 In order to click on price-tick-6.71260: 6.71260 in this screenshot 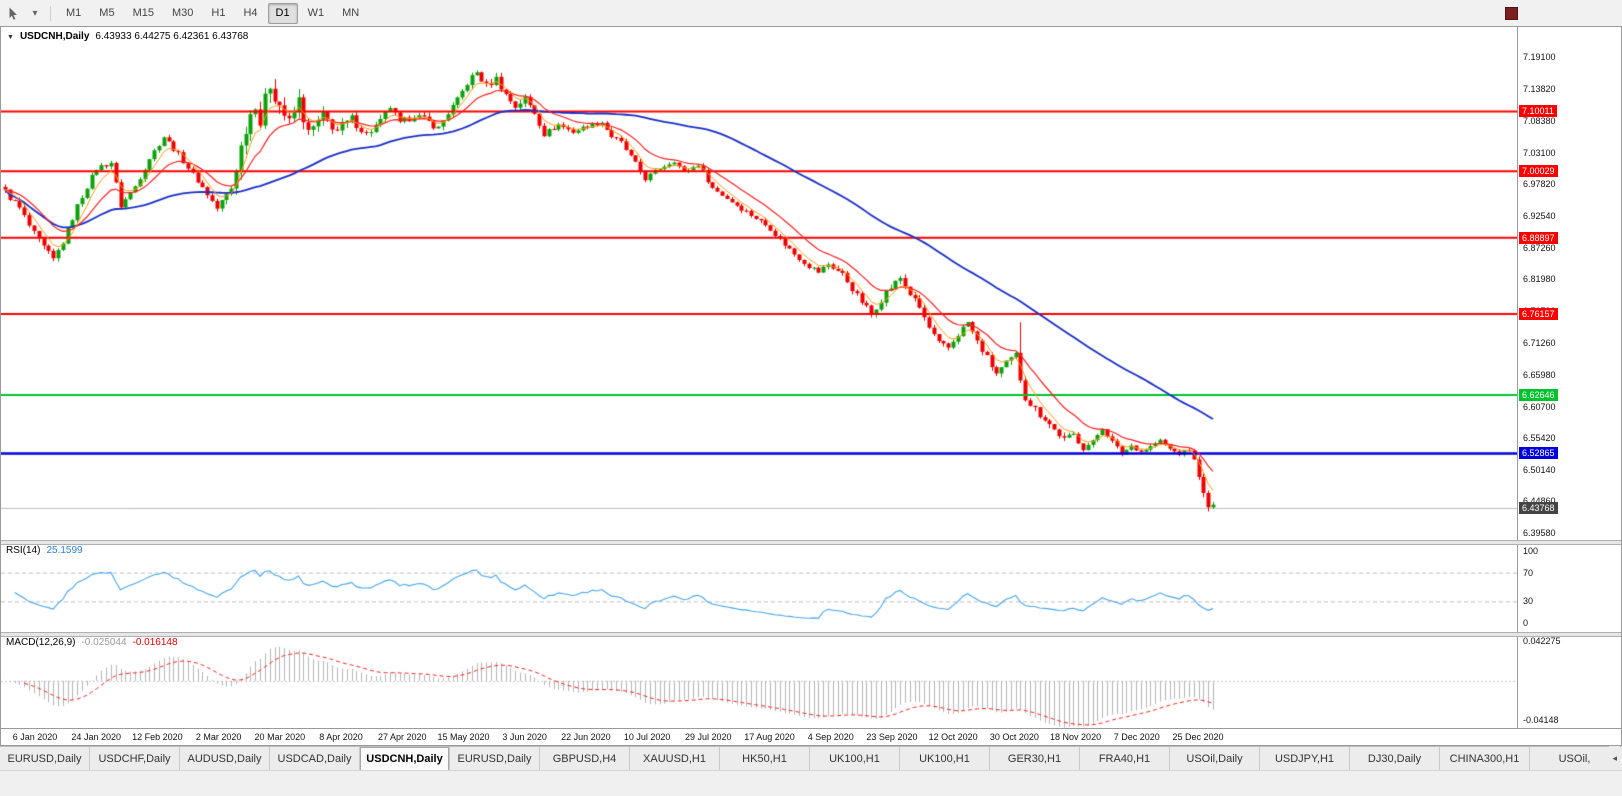, I will do `click(1539, 343)`.